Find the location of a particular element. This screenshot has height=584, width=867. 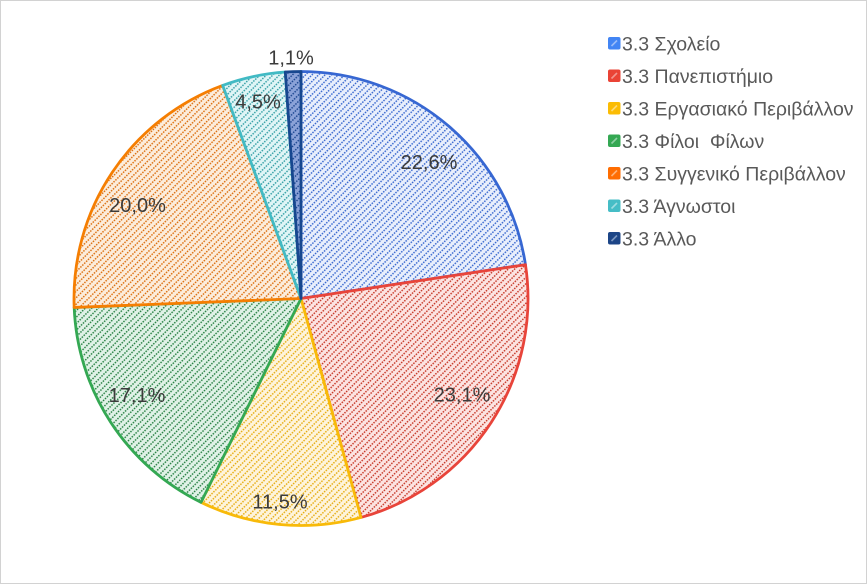

svg-text: 23,1% is located at coordinates (462, 395).